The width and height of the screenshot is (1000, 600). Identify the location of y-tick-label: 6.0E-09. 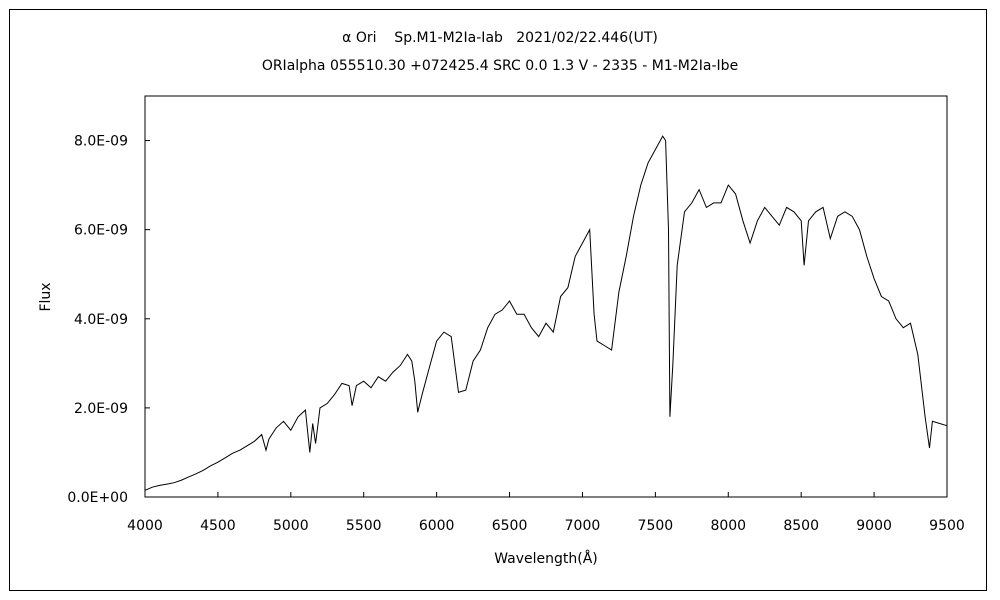
(101, 231).